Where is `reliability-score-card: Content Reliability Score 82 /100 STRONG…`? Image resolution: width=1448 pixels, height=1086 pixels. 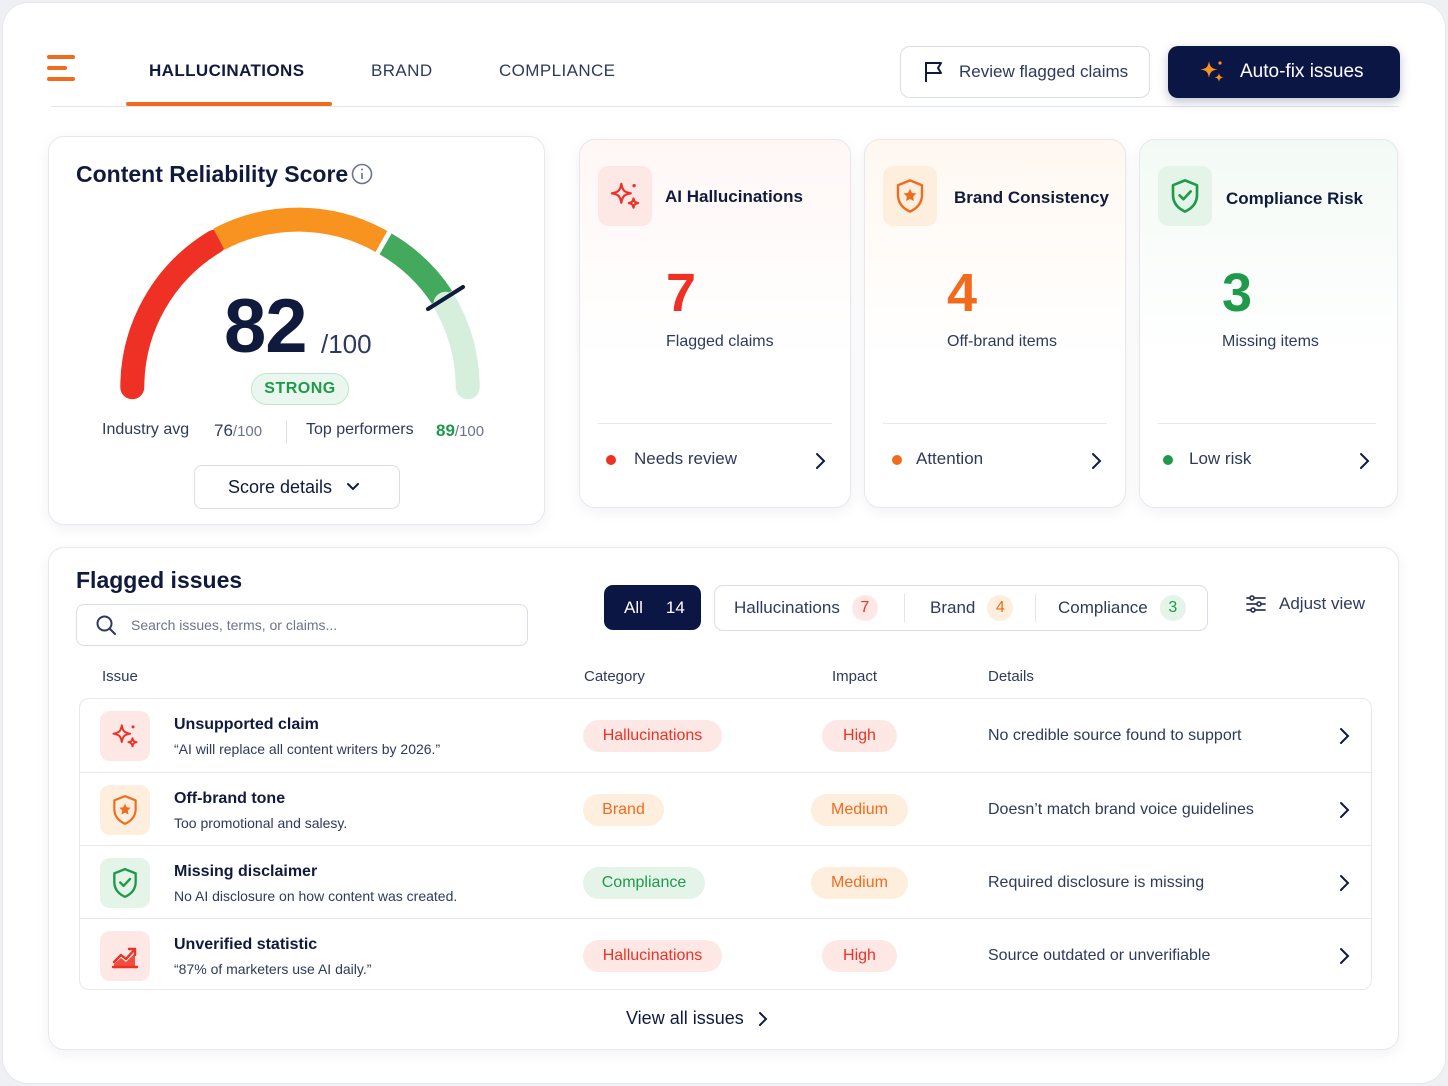
reliability-score-card: Content Reliability Score 82 /100 STRONG… is located at coordinates (296, 330).